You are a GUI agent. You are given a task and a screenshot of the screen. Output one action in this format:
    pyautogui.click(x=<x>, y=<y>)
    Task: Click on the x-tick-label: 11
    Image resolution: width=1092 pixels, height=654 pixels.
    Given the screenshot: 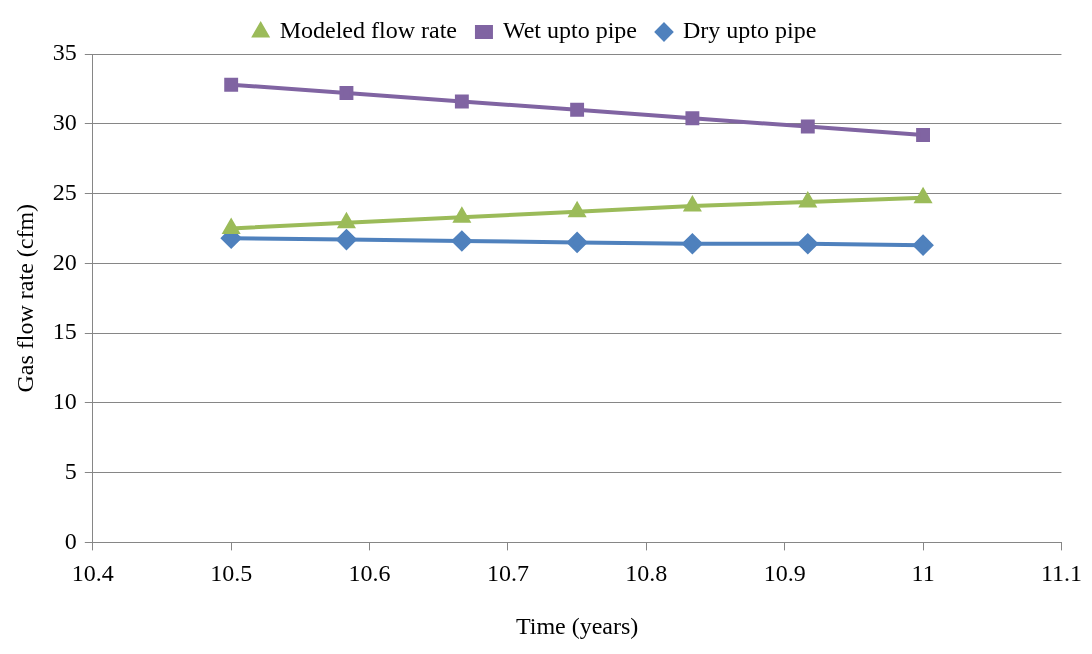 What is the action you would take?
    pyautogui.click(x=923, y=573)
    